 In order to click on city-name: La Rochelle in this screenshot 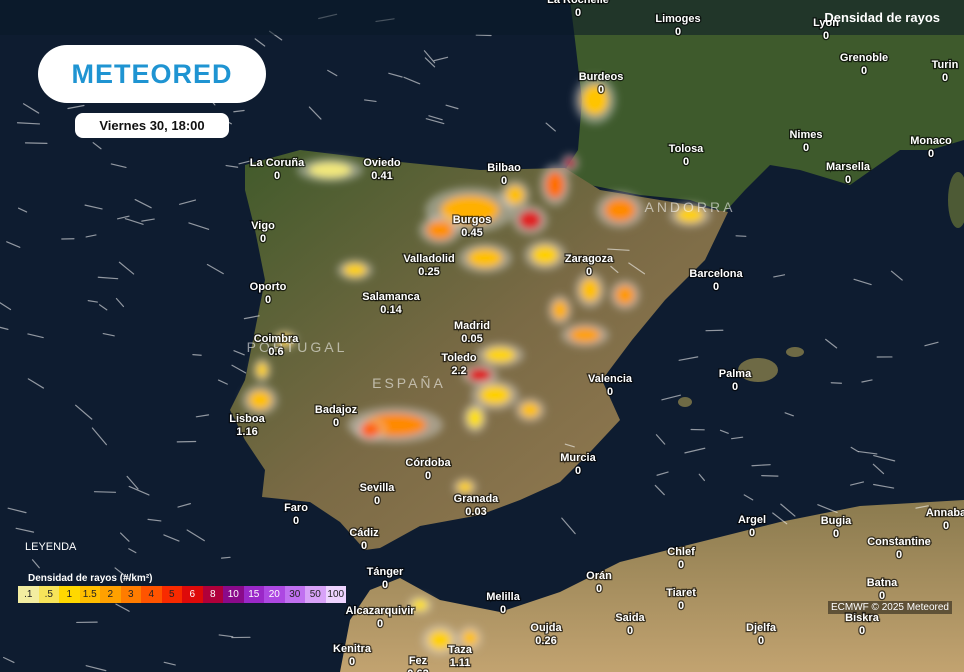, I will do `click(578, 3)`.